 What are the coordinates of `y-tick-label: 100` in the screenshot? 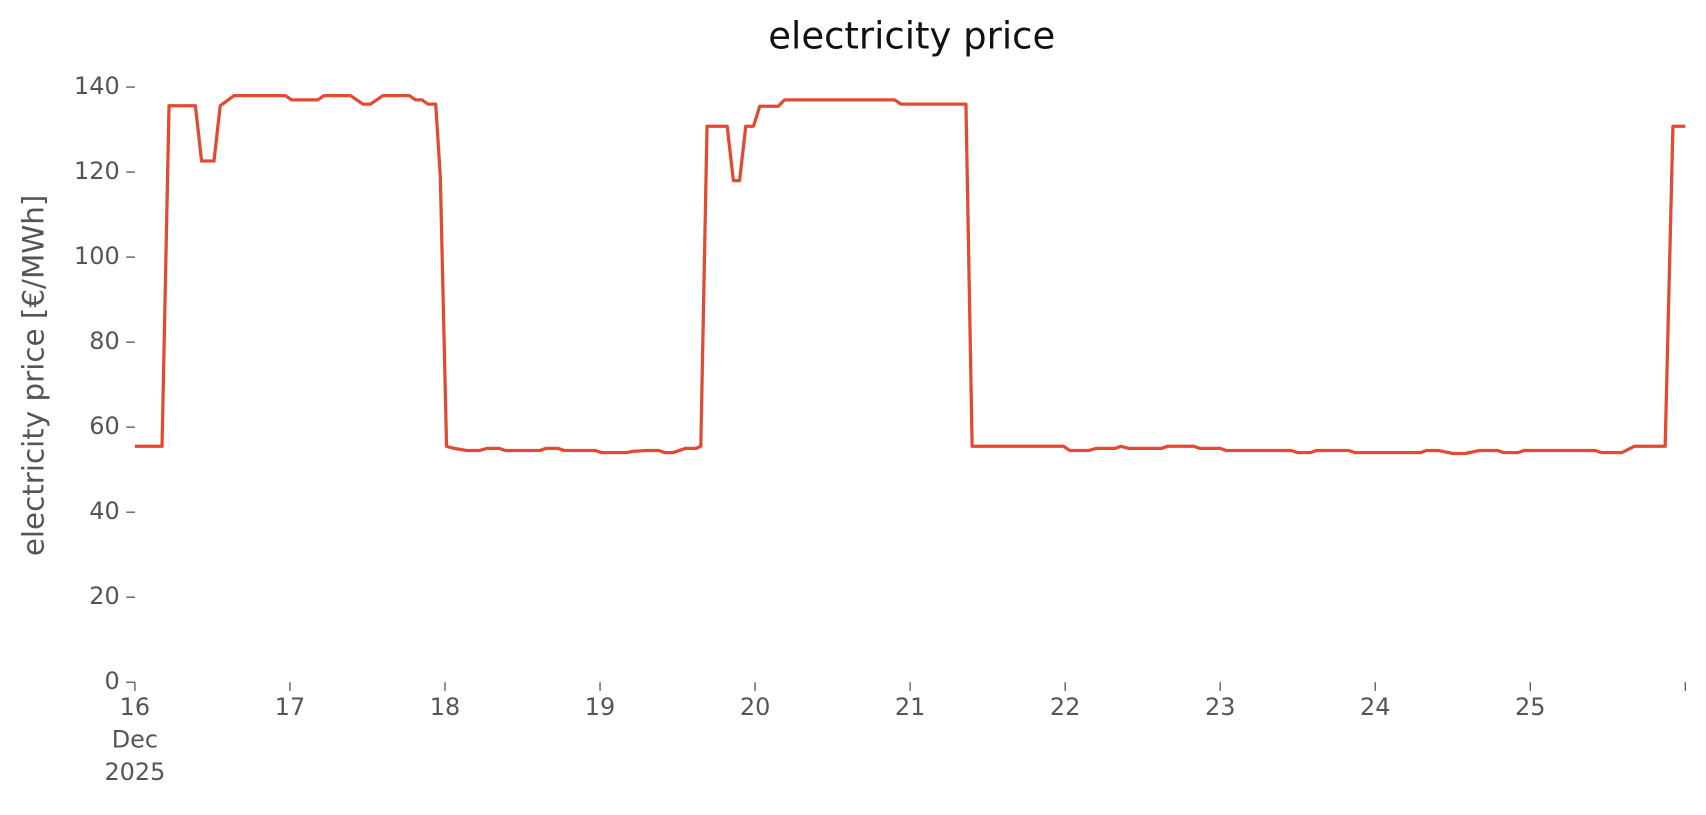 It's located at (97, 256).